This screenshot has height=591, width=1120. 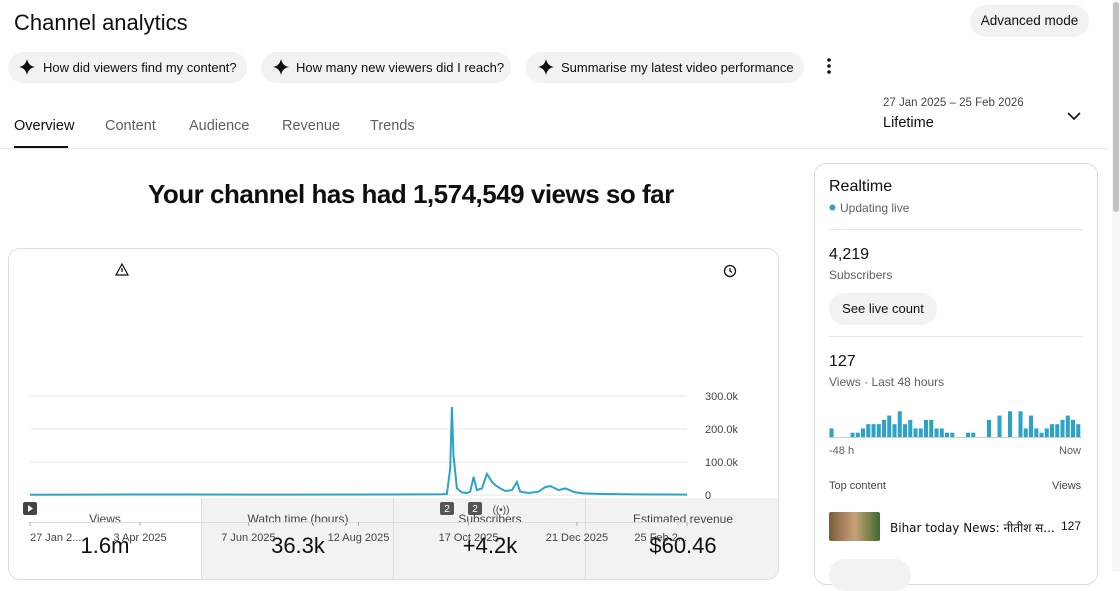 What do you see at coordinates (298, 519) in the screenshot?
I see `metric-label: Watch time (hours)` at bounding box center [298, 519].